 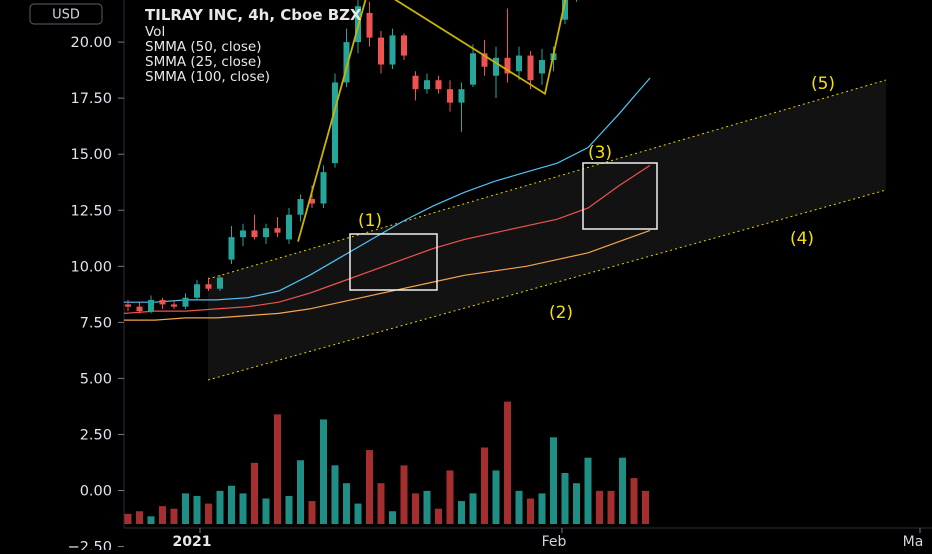 I want to click on price-tick-label: 17.50, so click(x=91, y=99).